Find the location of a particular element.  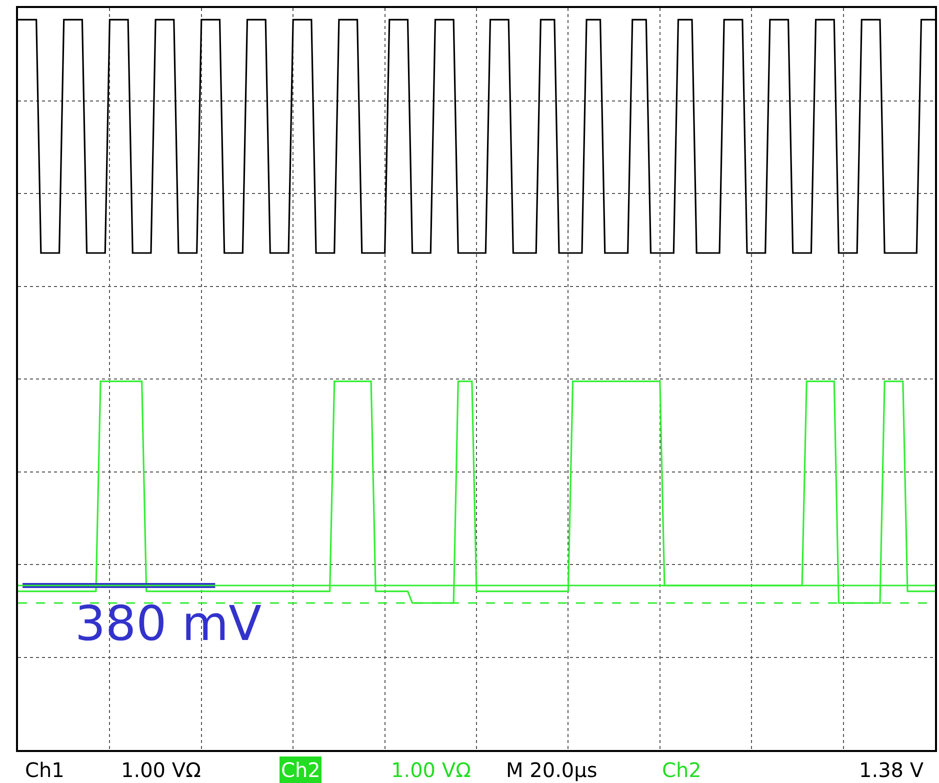

text: 1.38 V is located at coordinates (891, 770).